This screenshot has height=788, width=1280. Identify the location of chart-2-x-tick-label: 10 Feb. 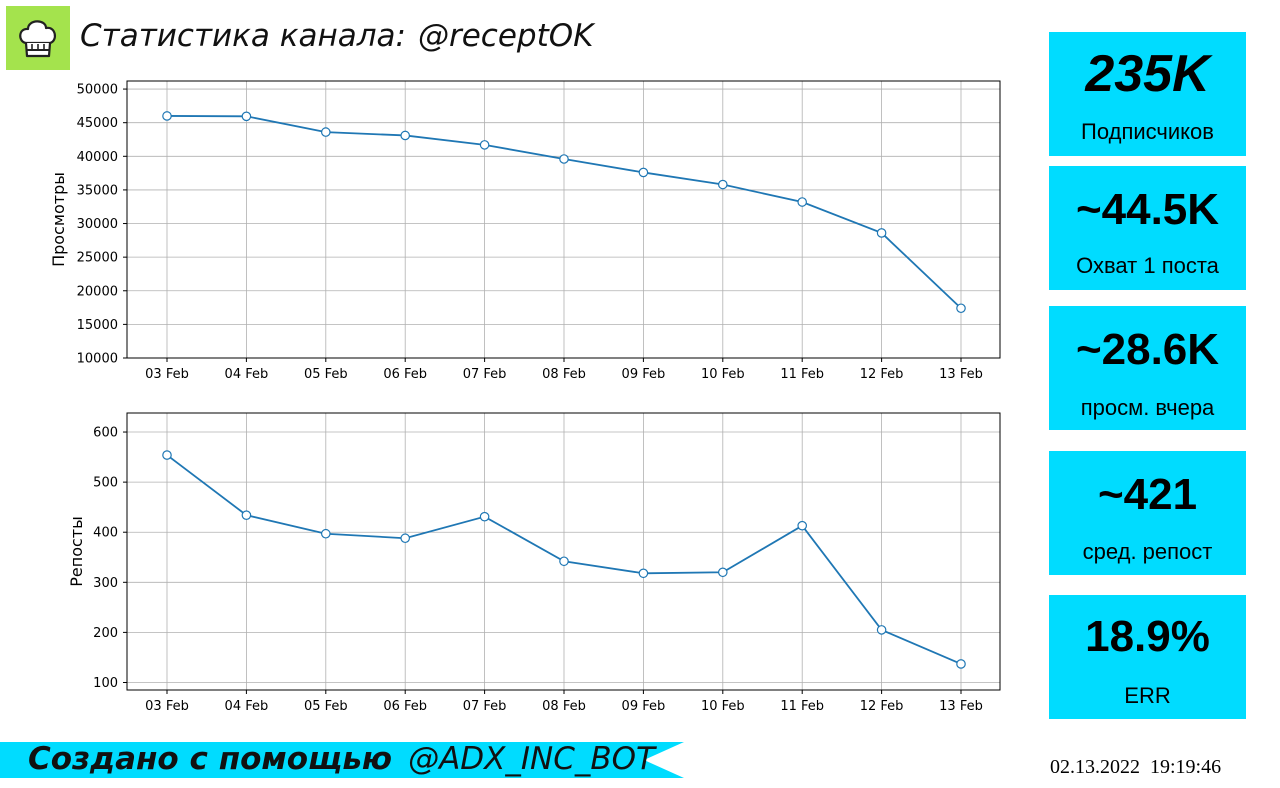
(723, 706).